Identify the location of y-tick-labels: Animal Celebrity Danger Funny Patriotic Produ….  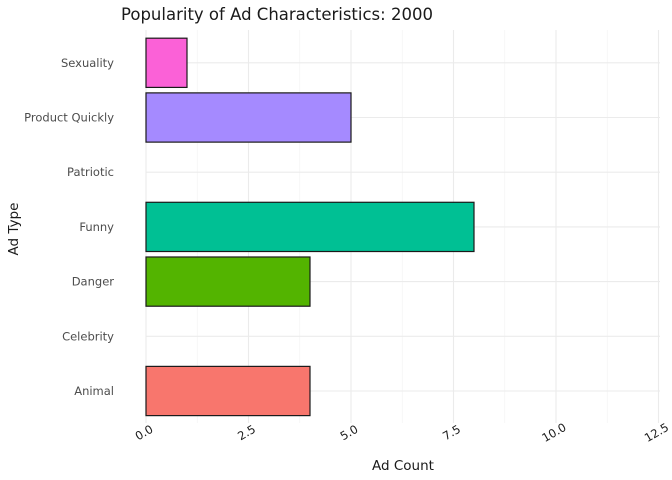
(69, 227).